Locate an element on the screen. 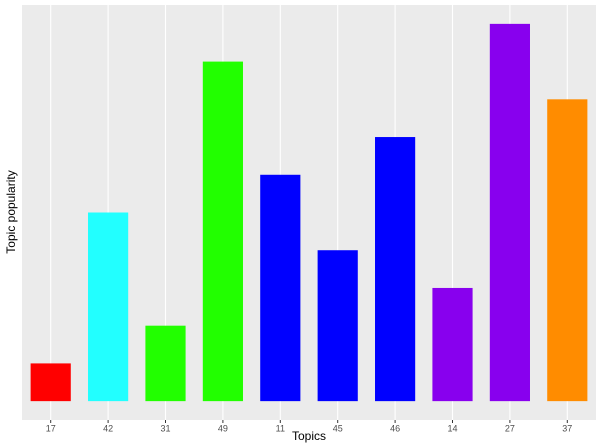 This screenshot has height=447, width=600. x-tick-label: 11 is located at coordinates (280, 428).